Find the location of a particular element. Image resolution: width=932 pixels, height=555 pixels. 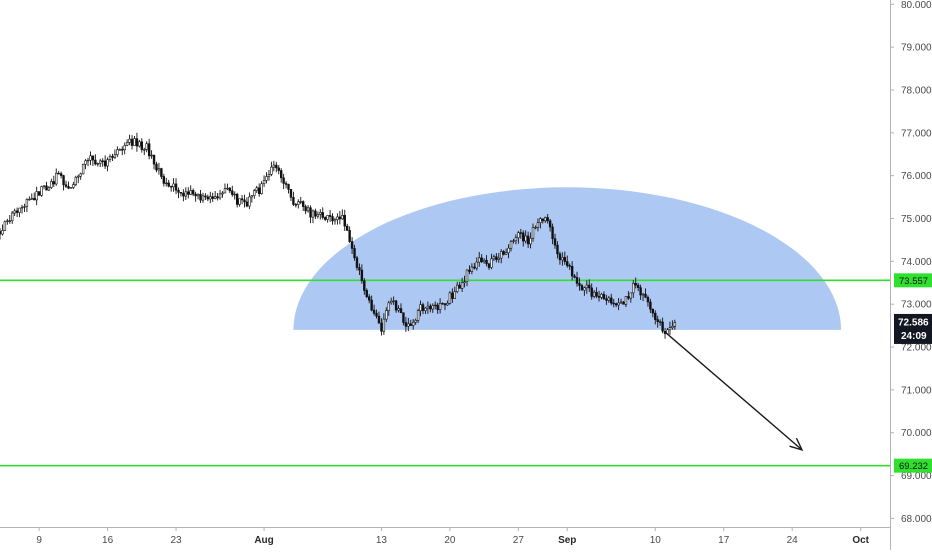

price-tick-label: 73.000 is located at coordinates (916, 305).